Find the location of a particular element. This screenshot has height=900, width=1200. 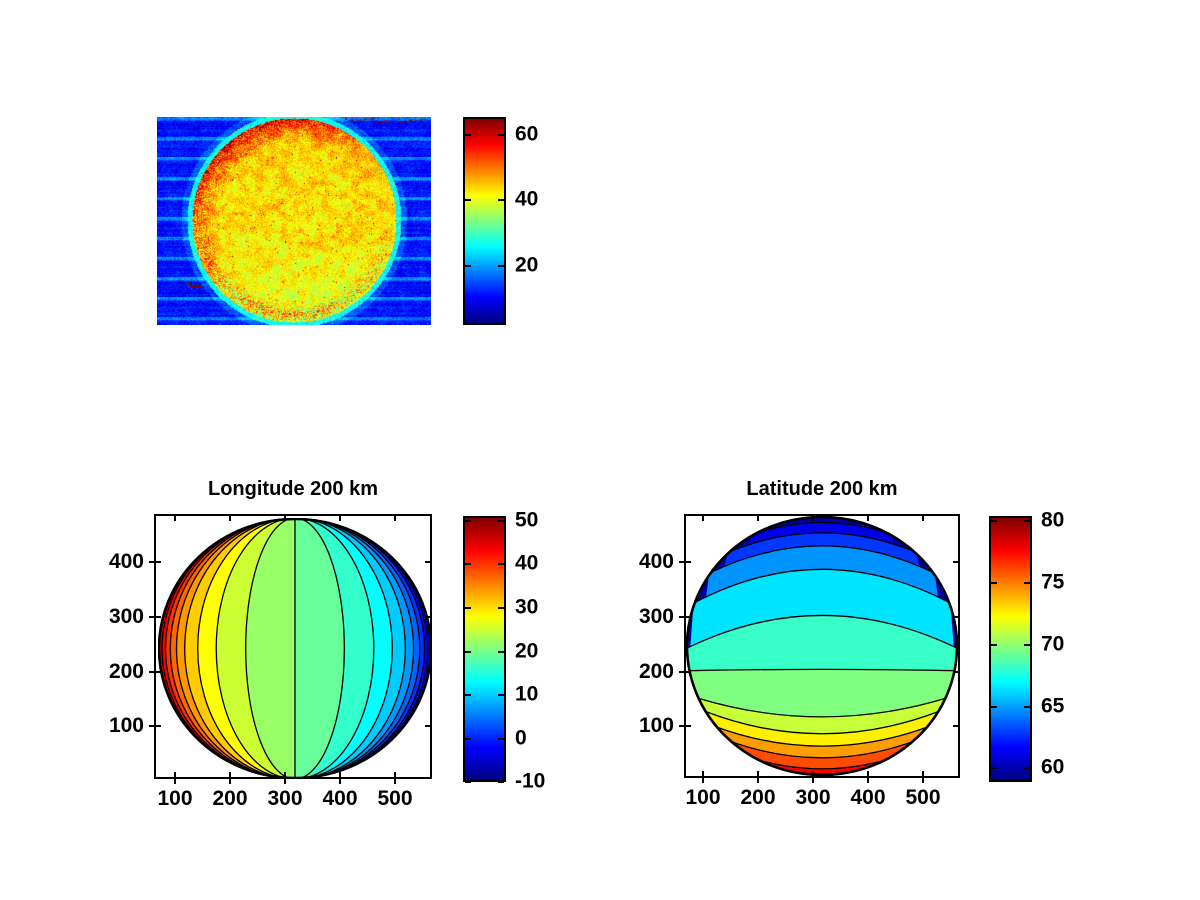

colorbar-image-tick-label: 40 is located at coordinates (527, 199).